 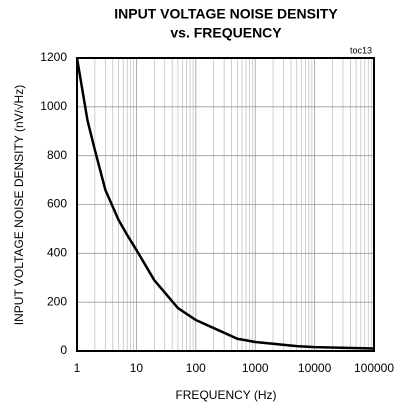 I want to click on annotation: toc13, so click(x=361, y=50).